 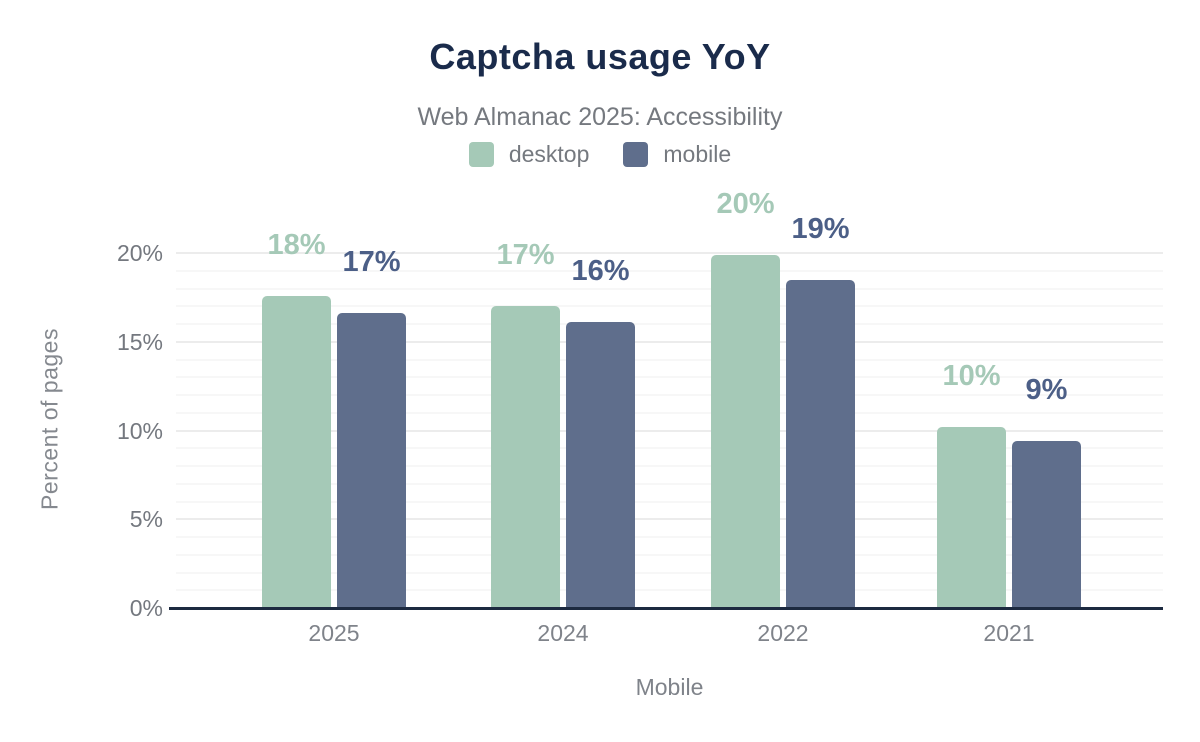 What do you see at coordinates (371, 262) in the screenshot?
I see `bar-label-mobile-2025: 17%` at bounding box center [371, 262].